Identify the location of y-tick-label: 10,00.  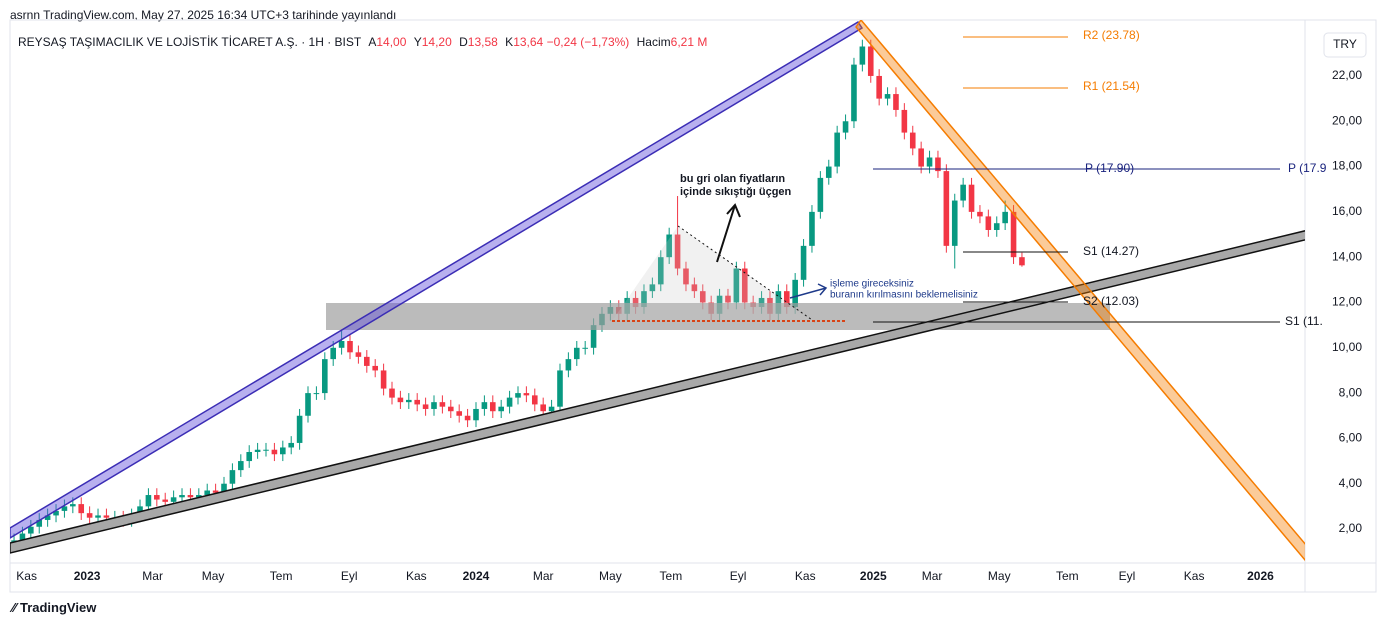
(1347, 347).